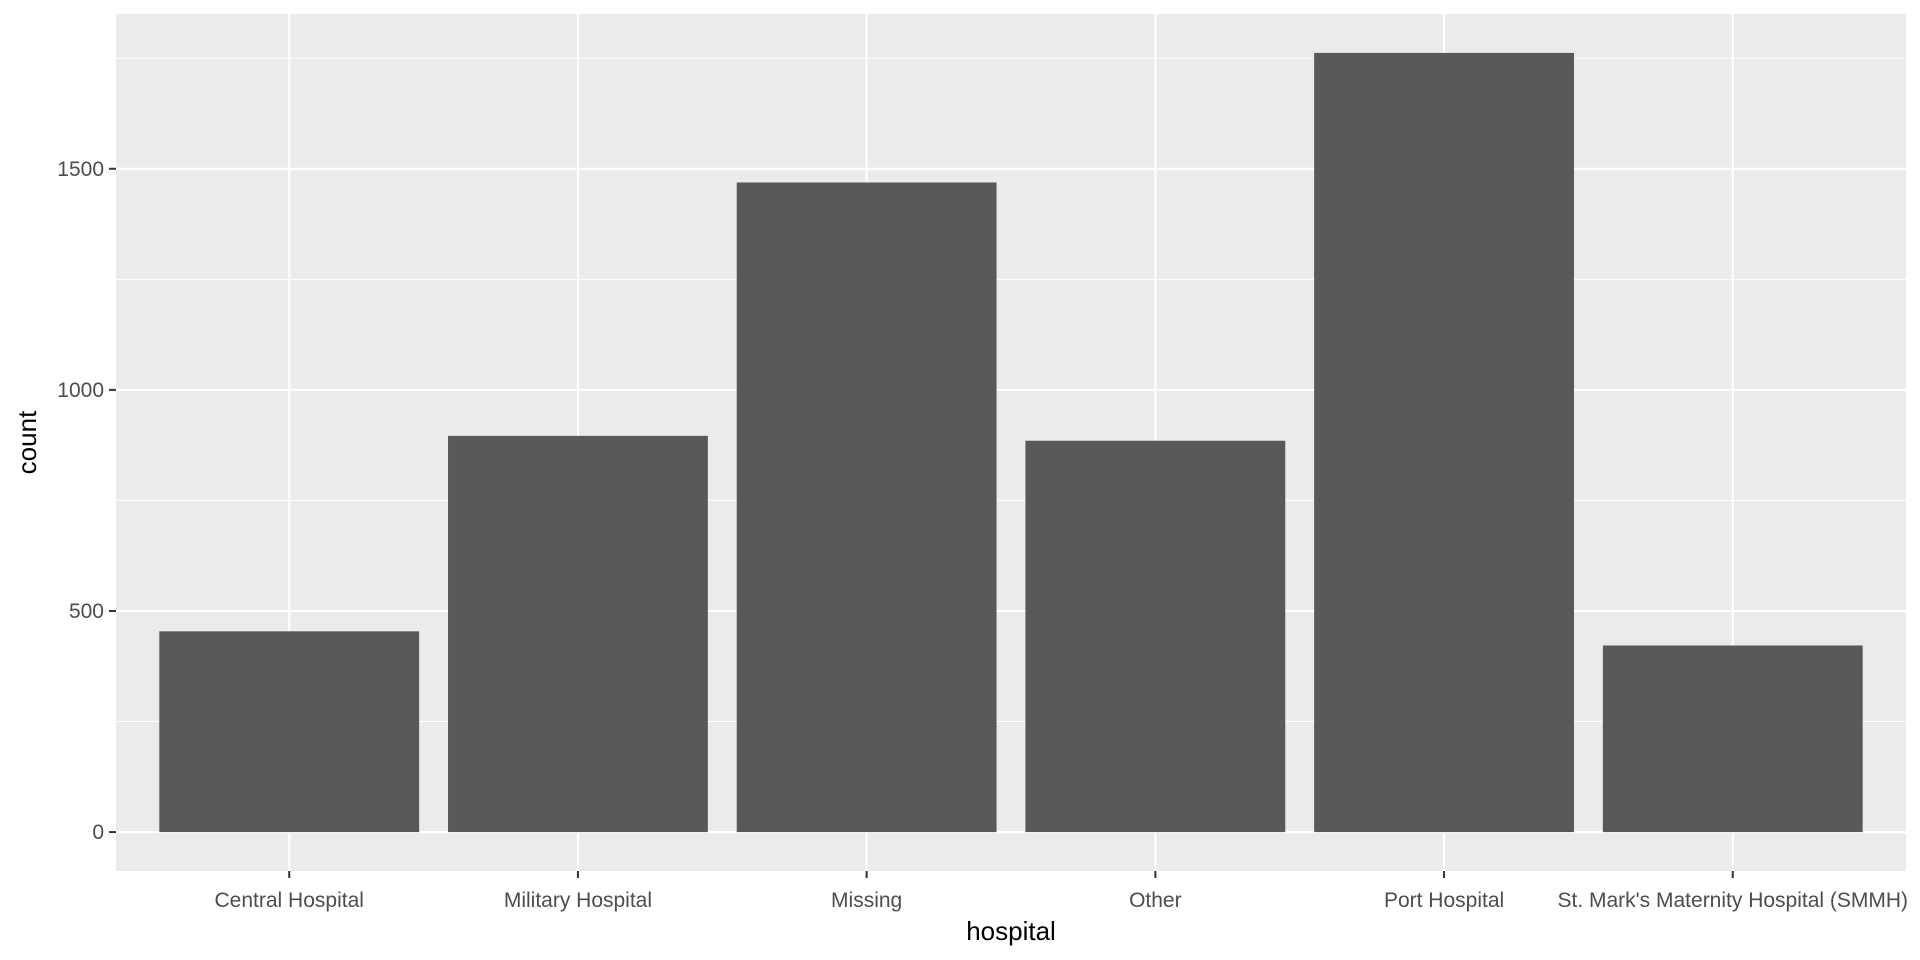  What do you see at coordinates (1732, 900) in the screenshot?
I see `x-tick-label: St. Mark's Maternity Hospital (SMMH)` at bounding box center [1732, 900].